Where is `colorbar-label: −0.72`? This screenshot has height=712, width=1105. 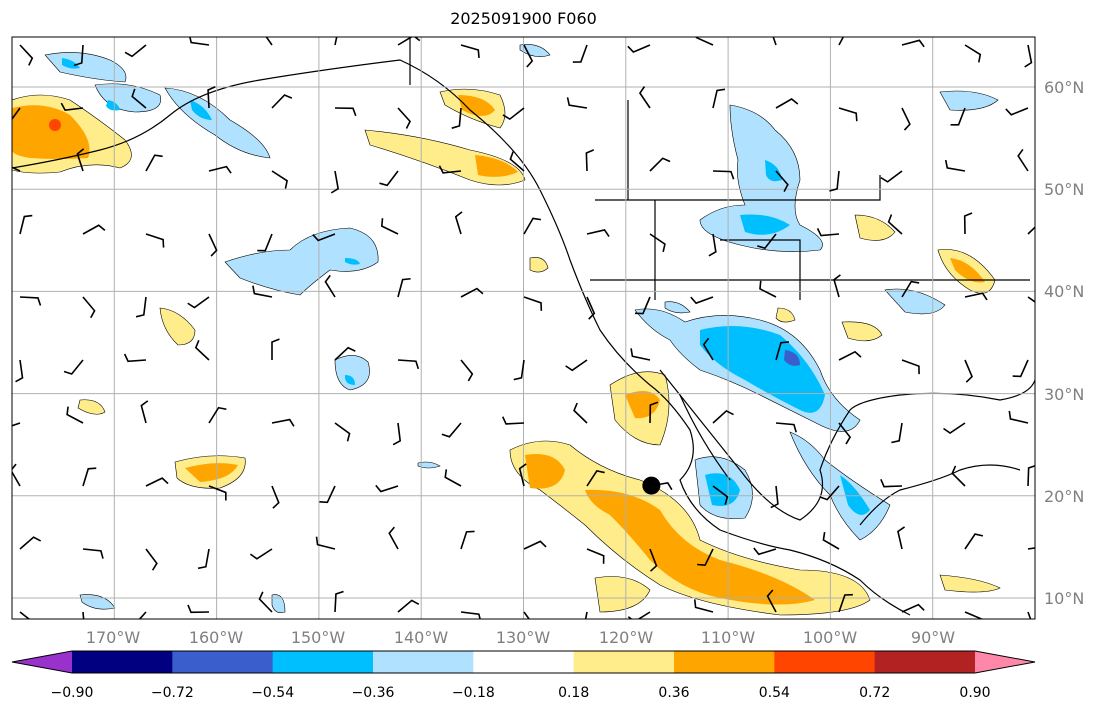
colorbar-label: −0.72 is located at coordinates (172, 693).